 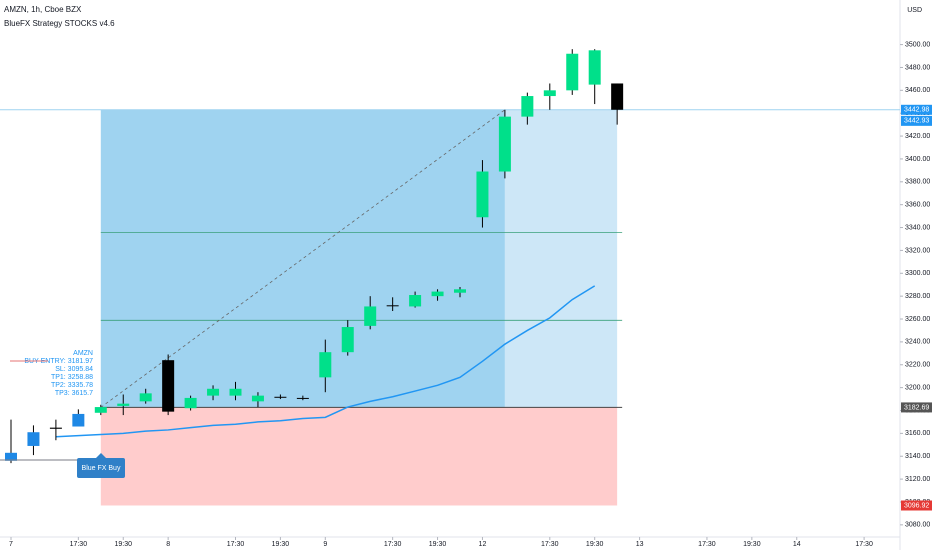 I want to click on signal-text: TP1: 3258.88, so click(x=72, y=377).